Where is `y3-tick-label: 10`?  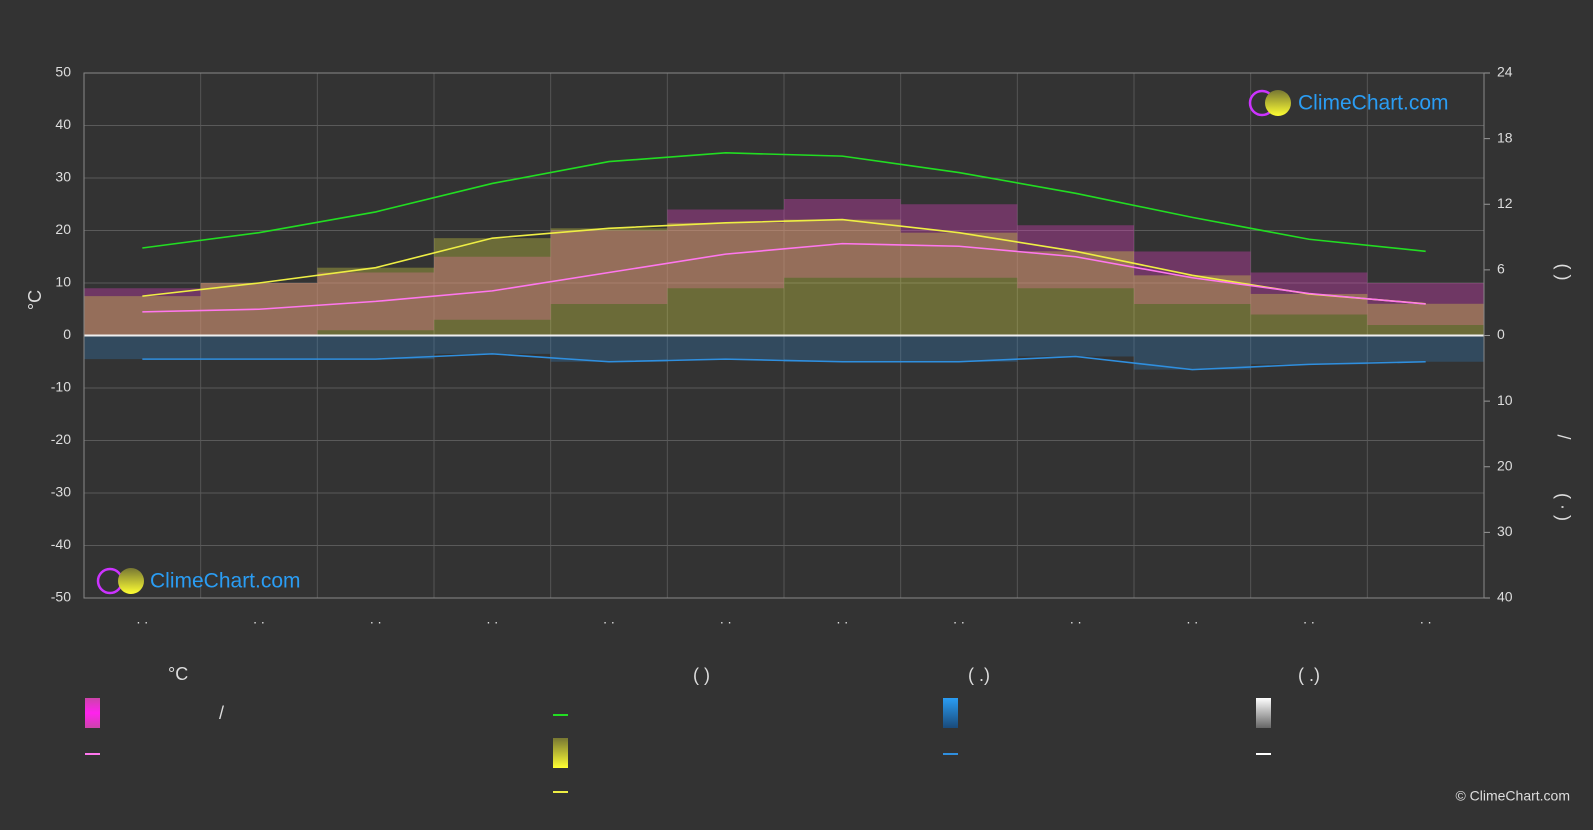 y3-tick-label: 10 is located at coordinates (1505, 400).